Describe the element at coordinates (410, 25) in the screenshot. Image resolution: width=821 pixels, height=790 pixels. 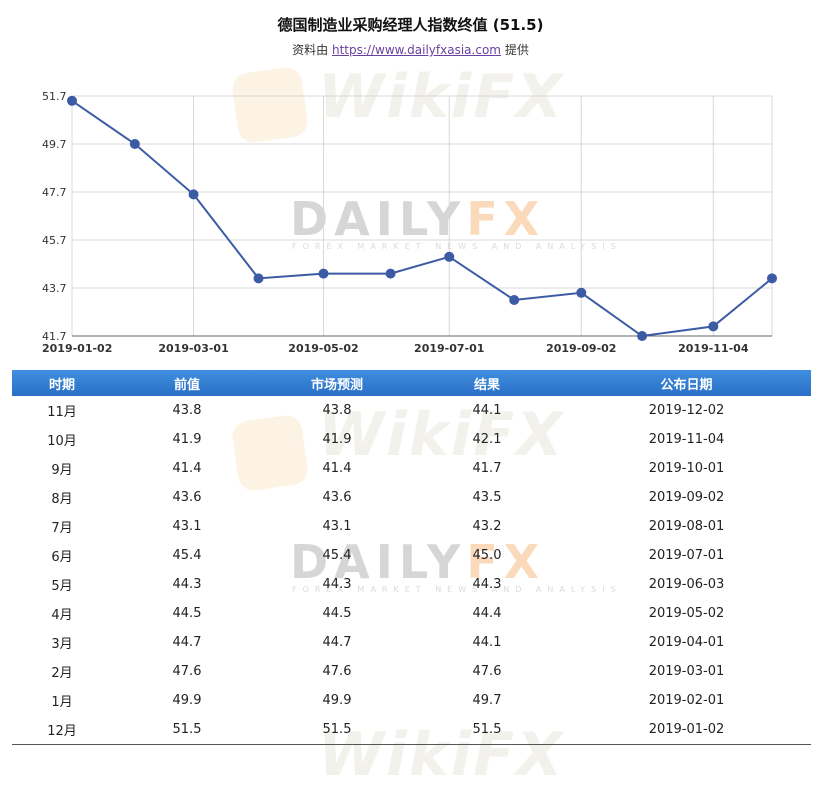
I see `chart-title: 德国制造业采购经理人指数终值 (51.5)` at that location.